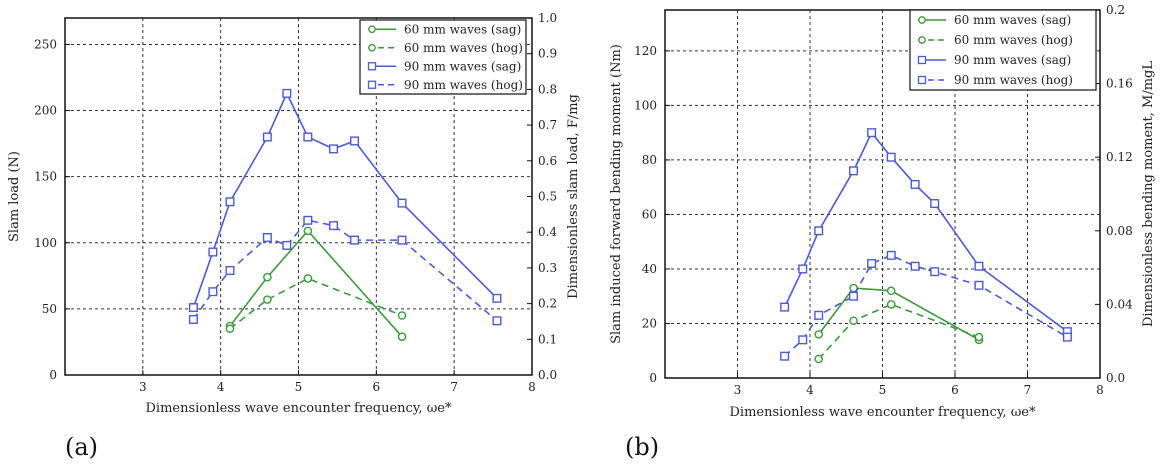 The height and width of the screenshot is (466, 1163). What do you see at coordinates (653, 378) in the screenshot?
I see `y-tick-label: 0` at bounding box center [653, 378].